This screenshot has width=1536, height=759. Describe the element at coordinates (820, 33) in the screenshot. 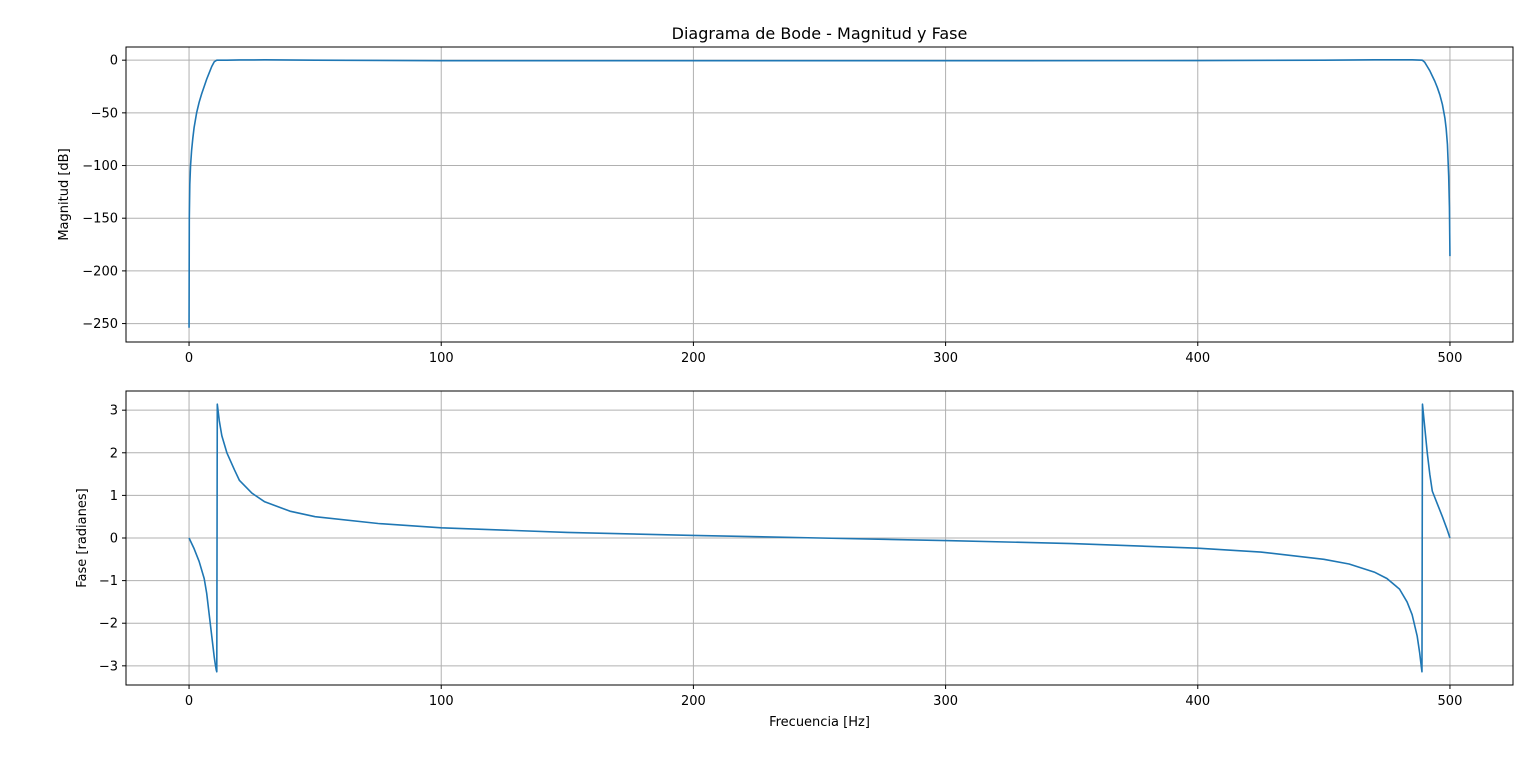

I see `chart-title: Diagrama de Bode - Magnitud y Fase` at that location.